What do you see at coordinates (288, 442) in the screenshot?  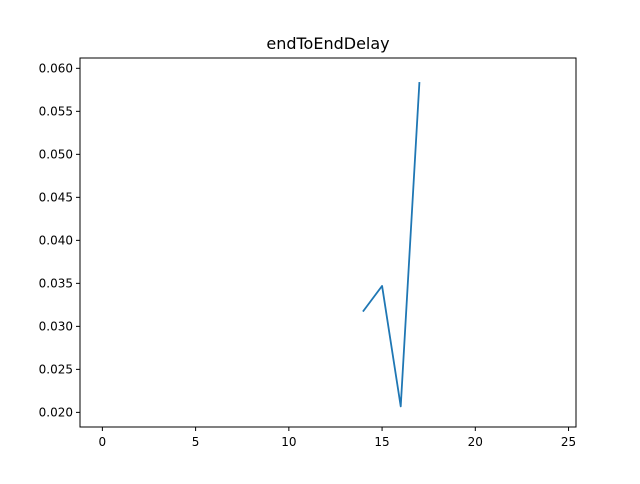 I see `x-tick-label: 10` at bounding box center [288, 442].